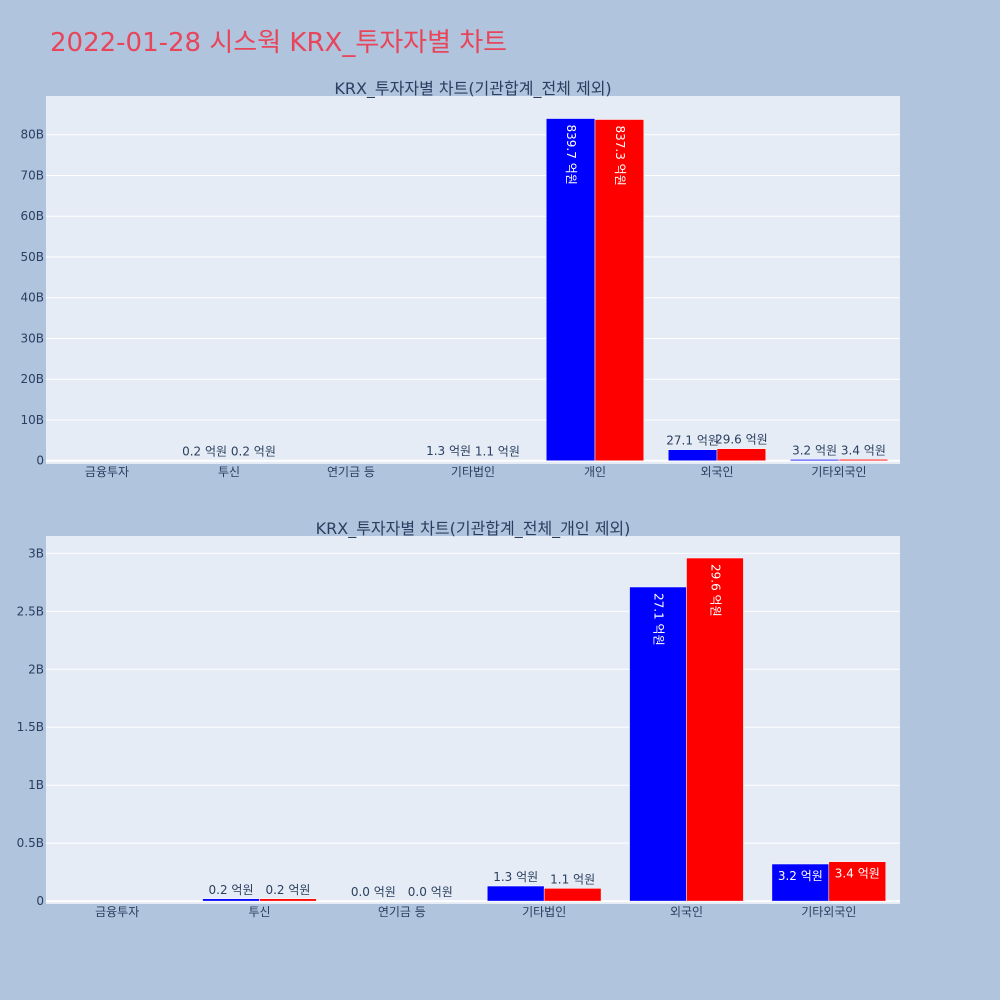 This screenshot has height=1000, width=1000. I want to click on y-tick-label: 0.5B, so click(30, 843).